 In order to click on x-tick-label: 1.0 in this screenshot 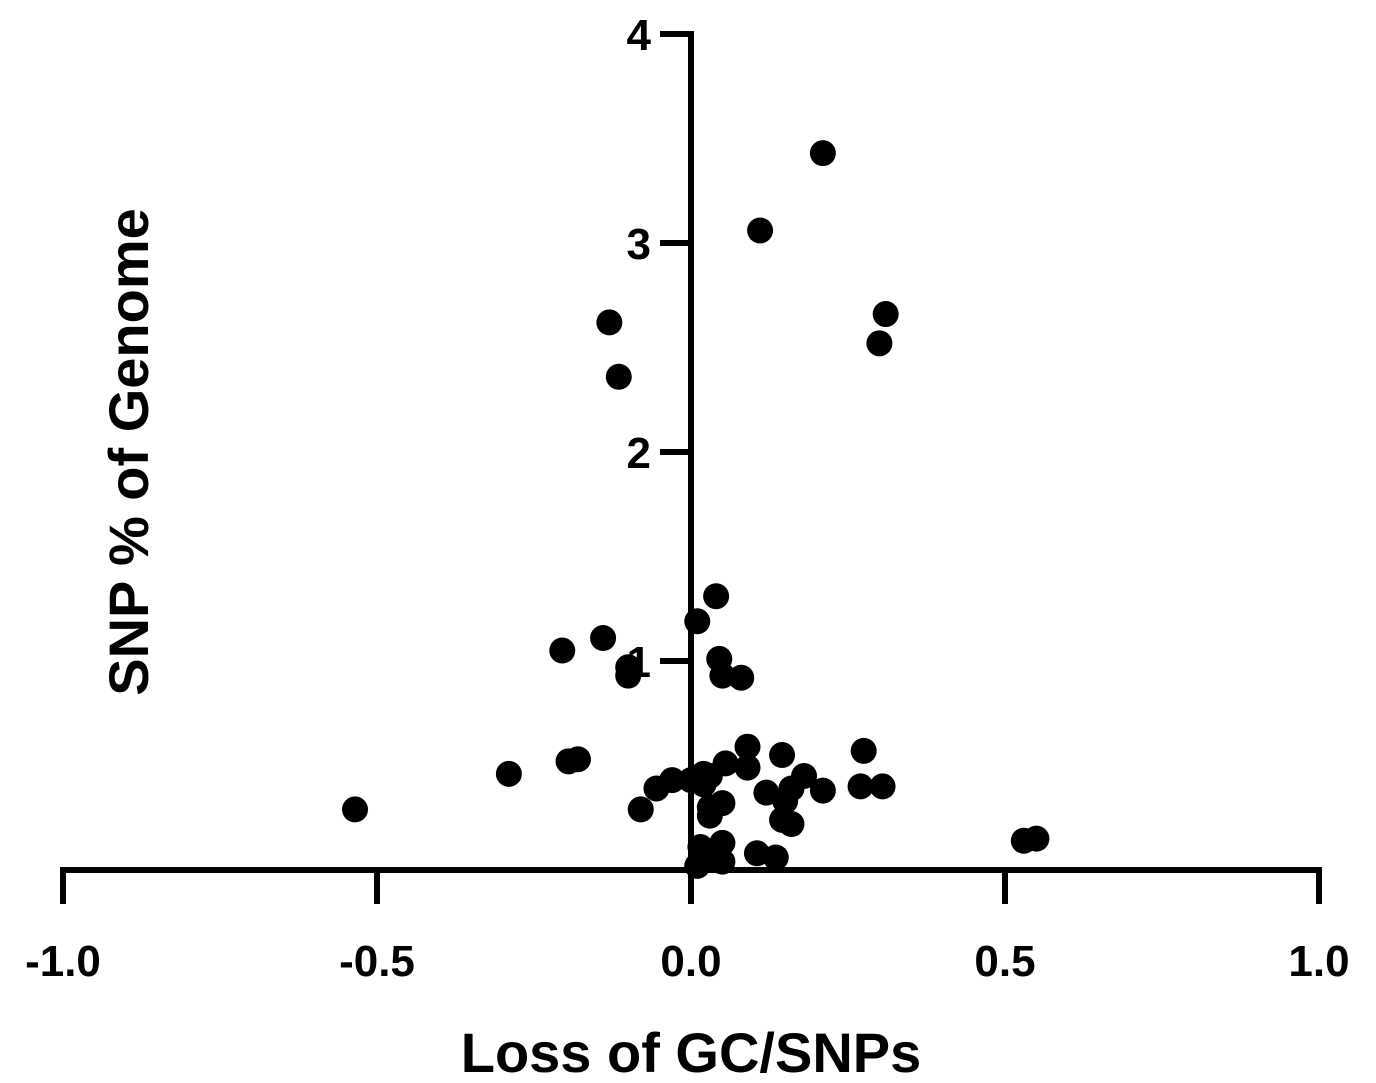, I will do `click(1318, 961)`.